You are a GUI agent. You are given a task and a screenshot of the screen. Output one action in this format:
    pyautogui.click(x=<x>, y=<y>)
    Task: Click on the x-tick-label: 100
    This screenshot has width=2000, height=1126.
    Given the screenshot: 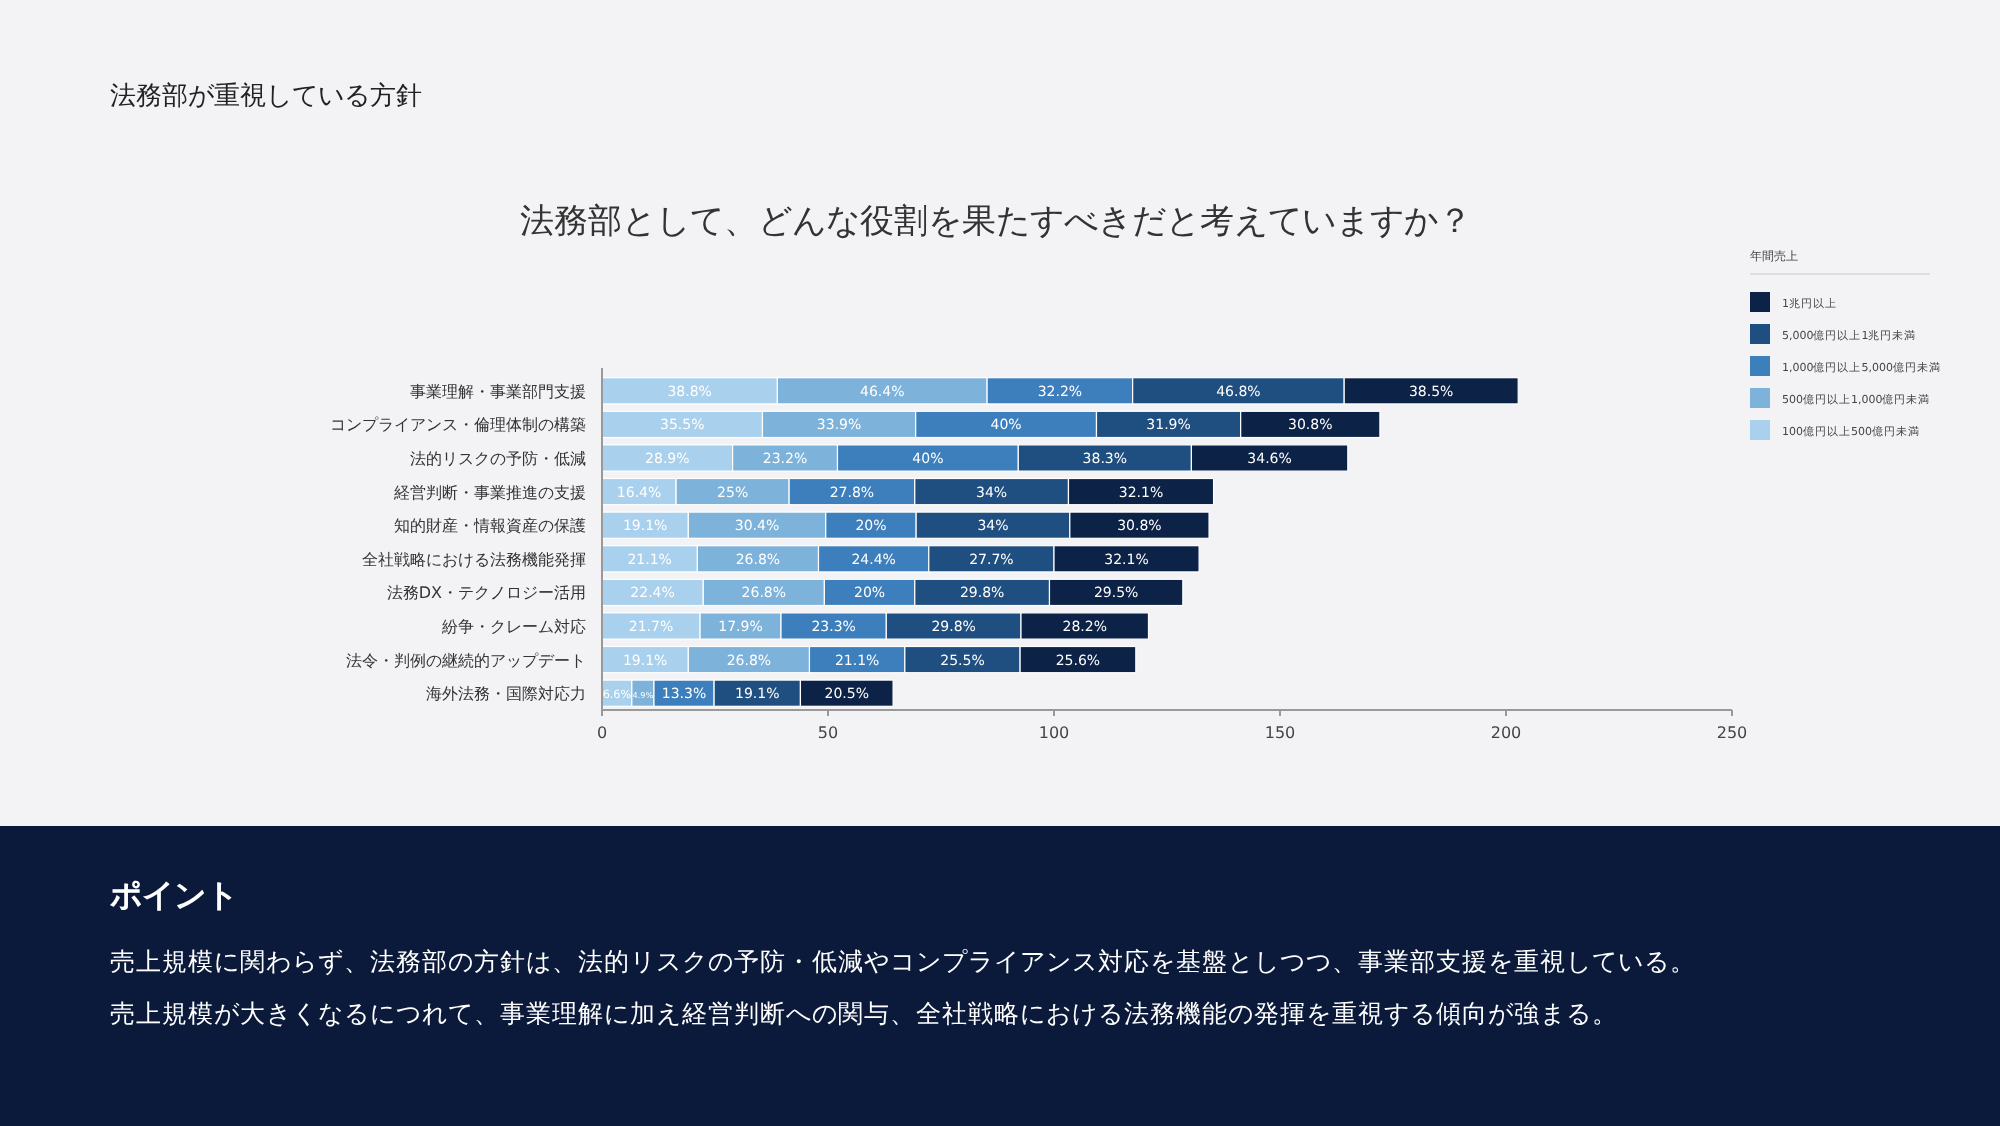 What is the action you would take?
    pyautogui.click(x=1054, y=733)
    